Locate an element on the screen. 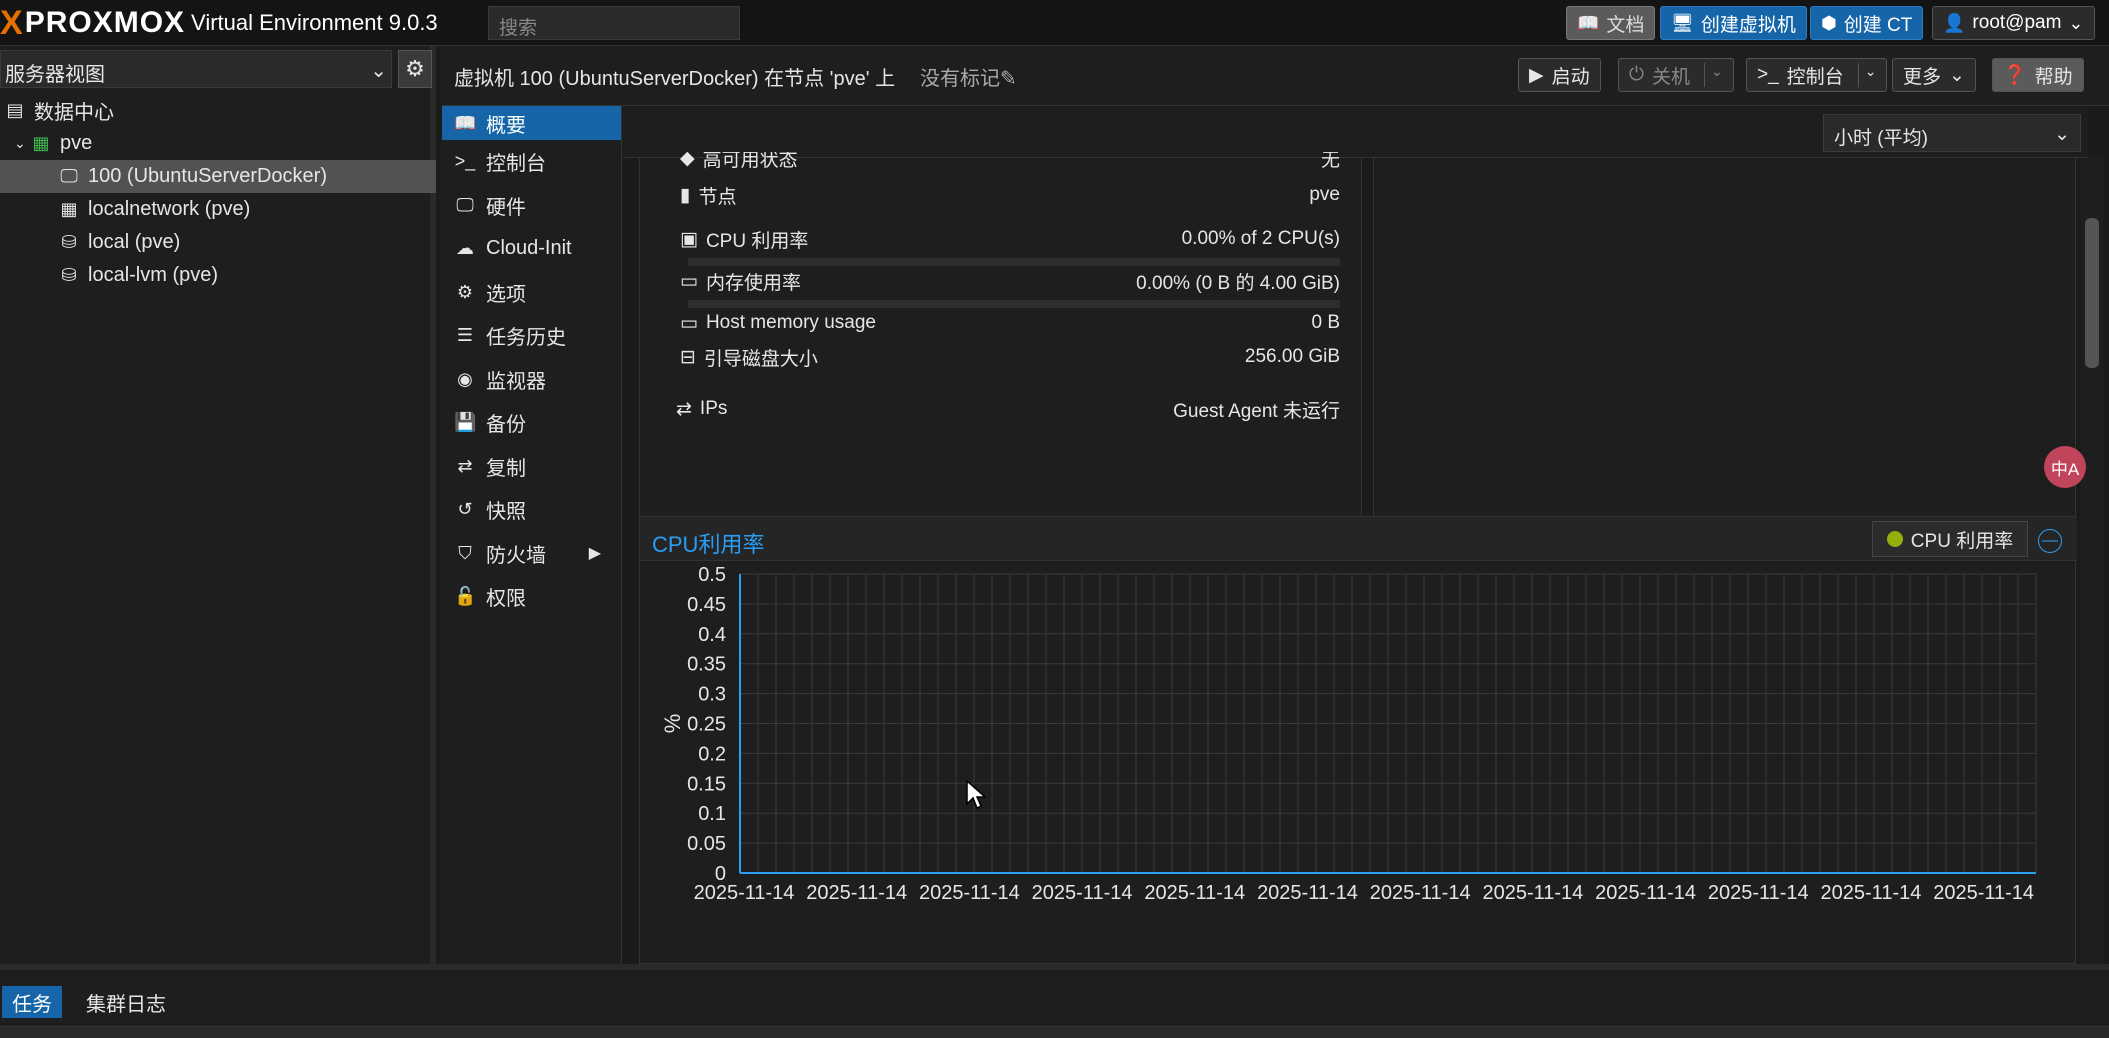 The width and height of the screenshot is (2109, 1038). tree-item-local-lvm: ⛁ local-lvm (pve) is located at coordinates (218, 275).